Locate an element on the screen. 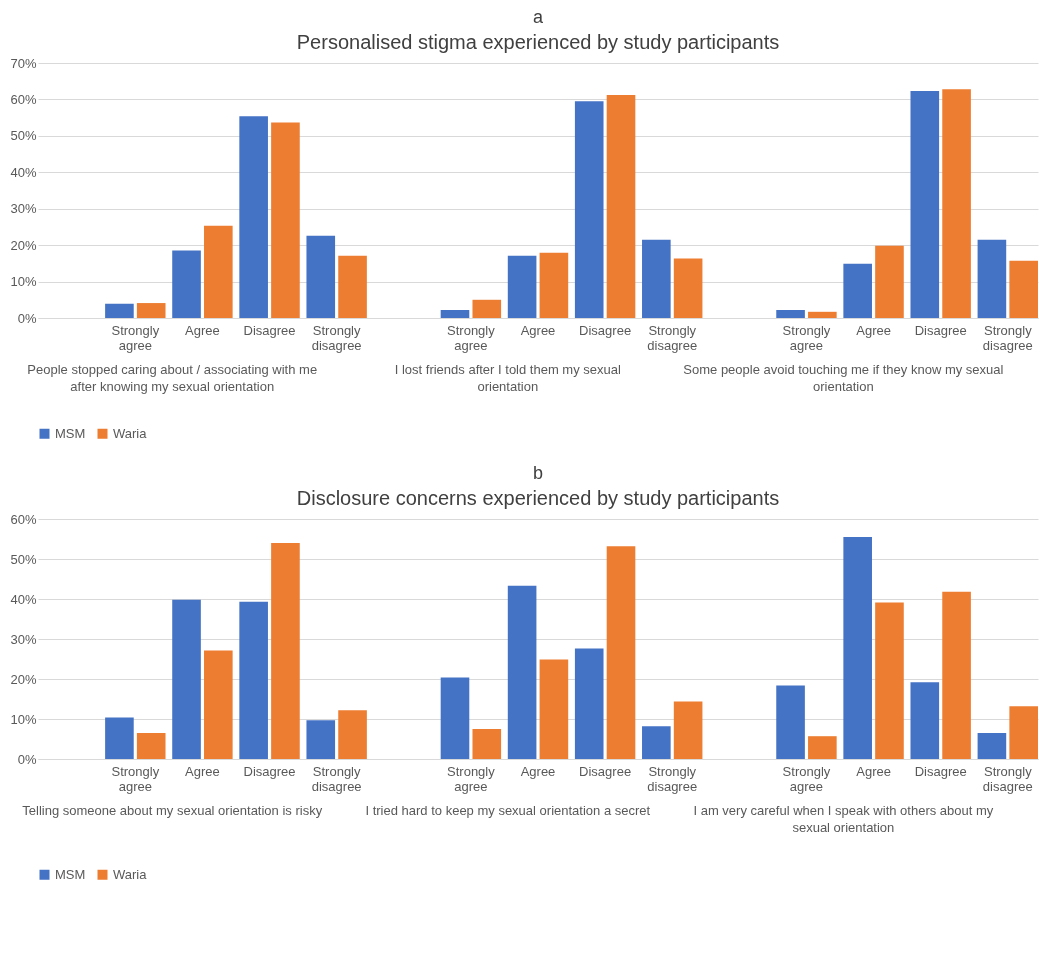 The width and height of the screenshot is (1050, 962). chart-subtitle: Disclosure concerns experienced by study participants is located at coordinates (538, 498).